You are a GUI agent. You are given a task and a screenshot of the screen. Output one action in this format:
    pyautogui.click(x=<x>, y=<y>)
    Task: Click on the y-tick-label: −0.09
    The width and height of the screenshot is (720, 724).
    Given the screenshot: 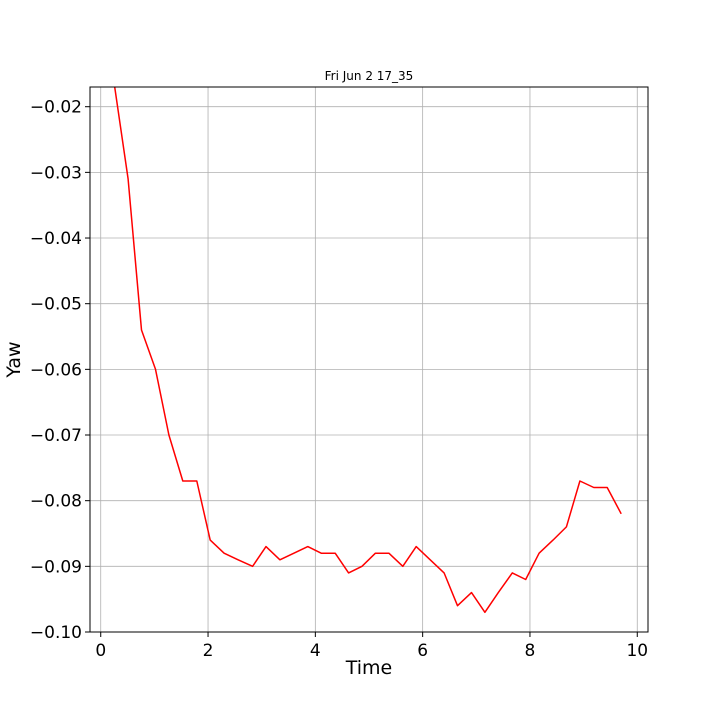 What is the action you would take?
    pyautogui.click(x=56, y=567)
    